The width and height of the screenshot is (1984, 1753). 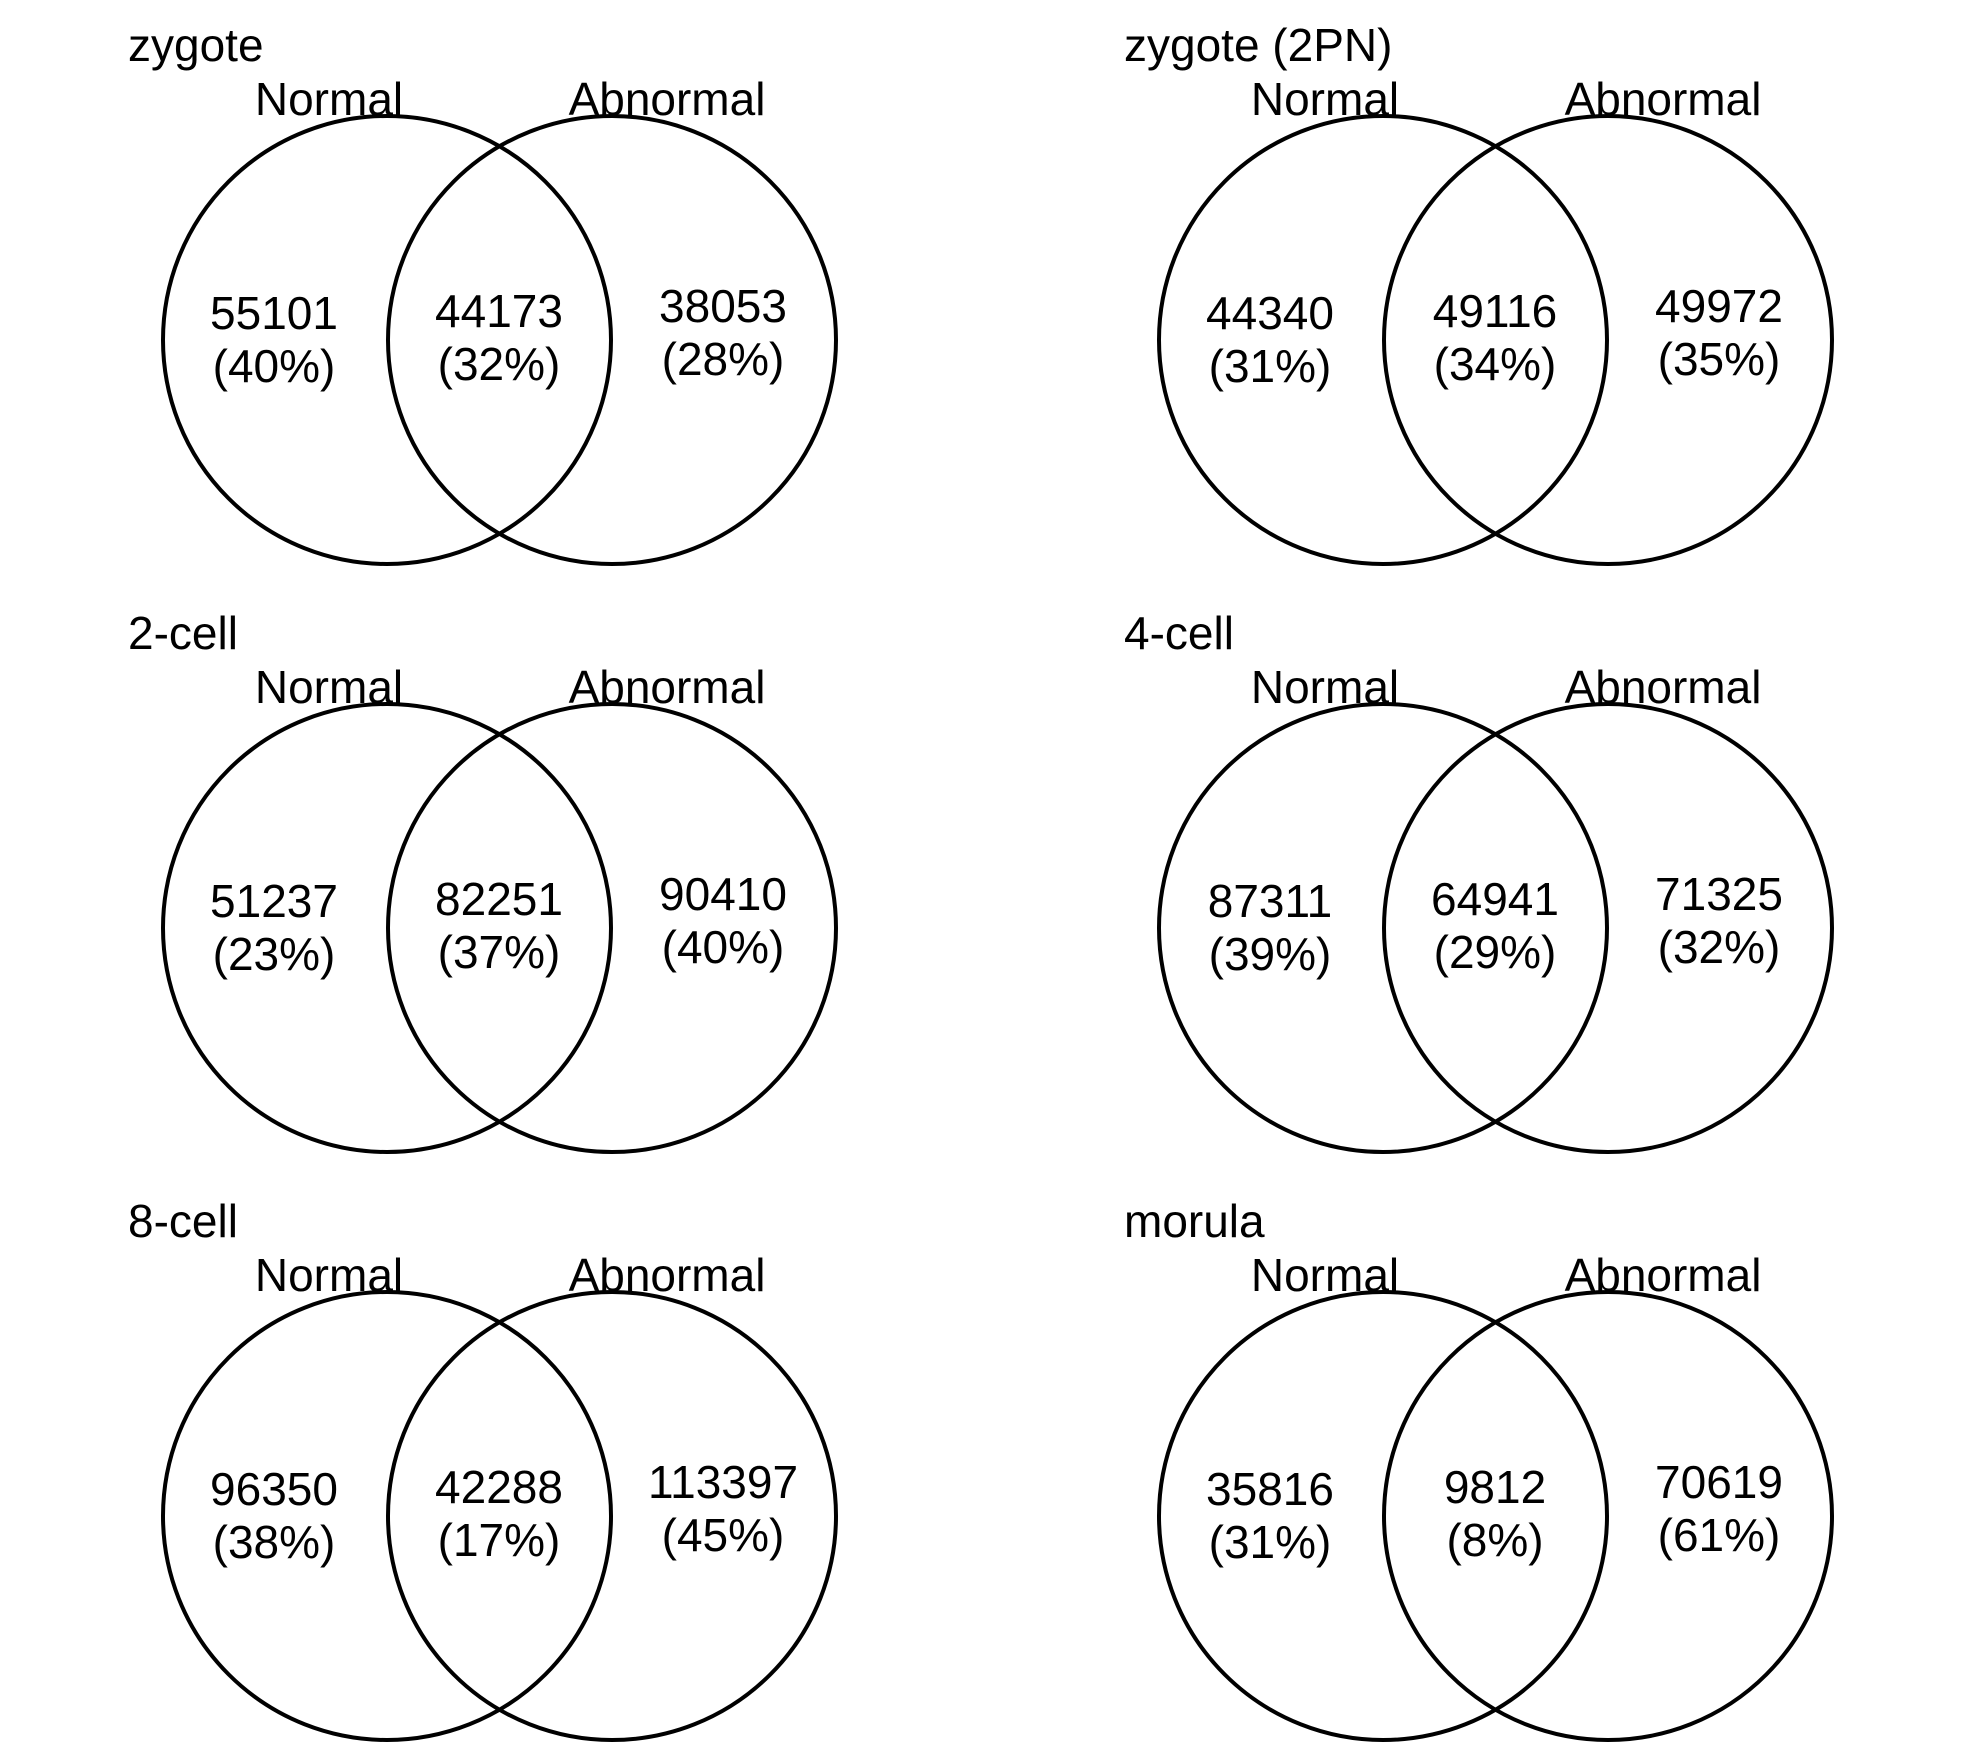 What do you see at coordinates (196, 45) in the screenshot?
I see `panel-title: zygote` at bounding box center [196, 45].